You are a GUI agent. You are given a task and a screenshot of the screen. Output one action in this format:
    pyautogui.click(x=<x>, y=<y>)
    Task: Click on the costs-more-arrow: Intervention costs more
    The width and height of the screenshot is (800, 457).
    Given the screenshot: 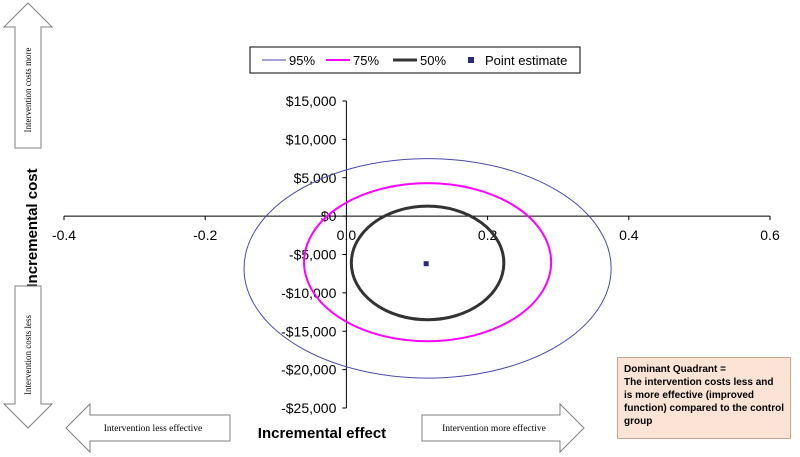 What is the action you would take?
    pyautogui.click(x=28, y=75)
    